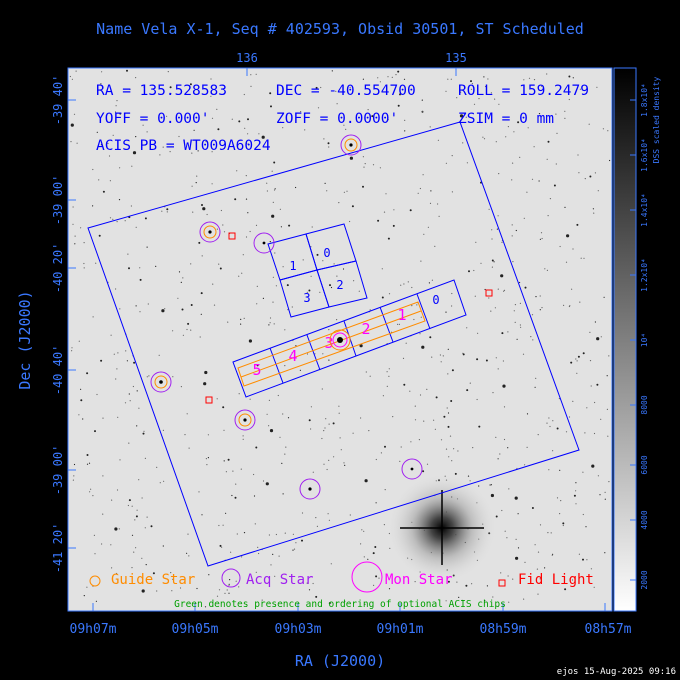 This screenshot has height=680, width=680. What do you see at coordinates (292, 356) in the screenshot?
I see `chip-label-s4: 4` at bounding box center [292, 356].